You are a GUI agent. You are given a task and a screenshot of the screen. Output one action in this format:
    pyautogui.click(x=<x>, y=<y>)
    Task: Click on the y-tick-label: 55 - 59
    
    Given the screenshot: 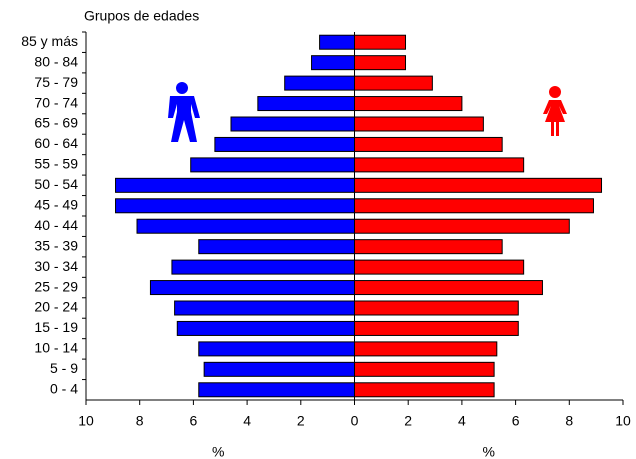 What is the action you would take?
    pyautogui.click(x=56, y=164)
    